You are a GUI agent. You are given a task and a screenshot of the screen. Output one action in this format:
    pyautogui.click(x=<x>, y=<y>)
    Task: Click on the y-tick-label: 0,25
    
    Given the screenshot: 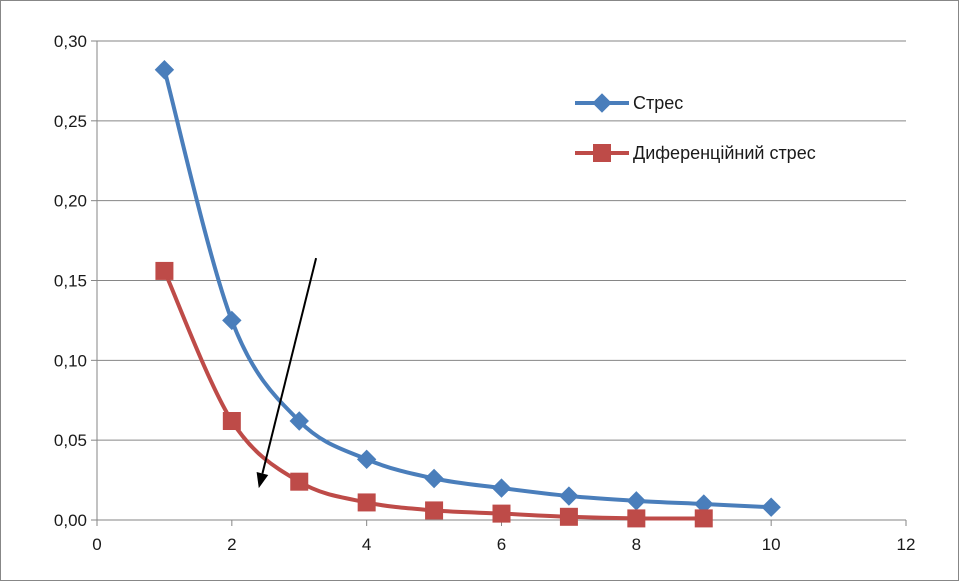 What is the action you would take?
    pyautogui.click(x=70, y=121)
    